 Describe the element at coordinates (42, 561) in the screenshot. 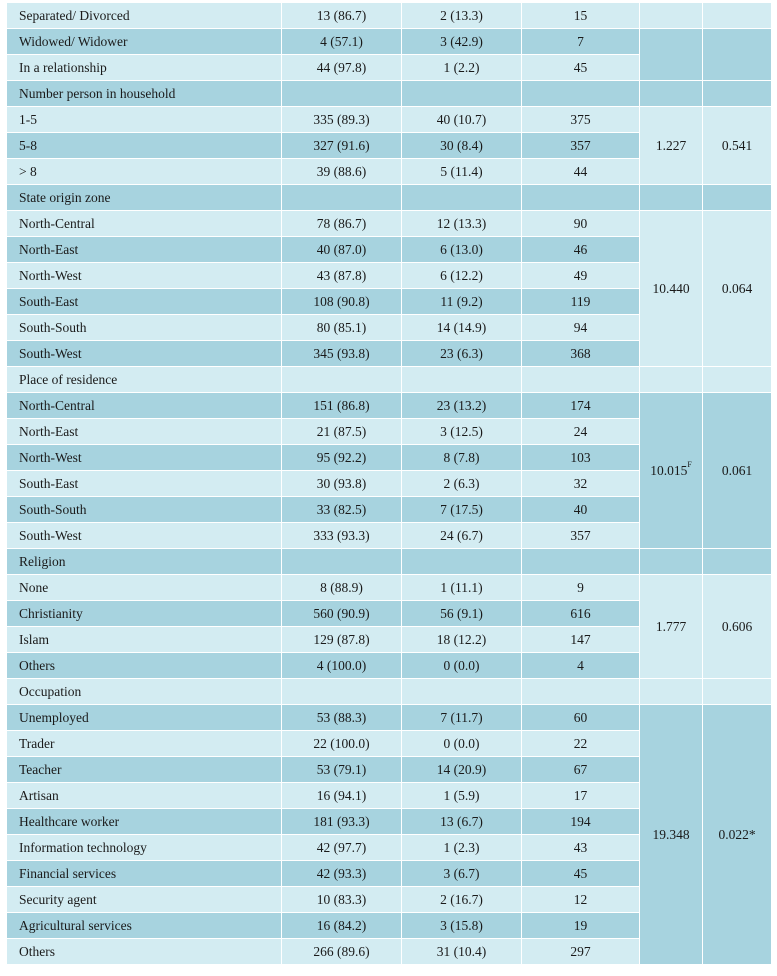

I see `group-header-label: Religion` at that location.